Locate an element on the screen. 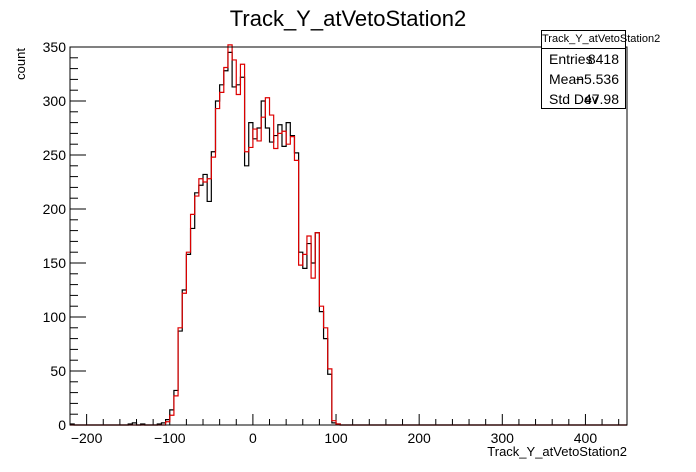 The height and width of the screenshot is (472, 696). y-tick-label: 350 is located at coordinates (55, 47).